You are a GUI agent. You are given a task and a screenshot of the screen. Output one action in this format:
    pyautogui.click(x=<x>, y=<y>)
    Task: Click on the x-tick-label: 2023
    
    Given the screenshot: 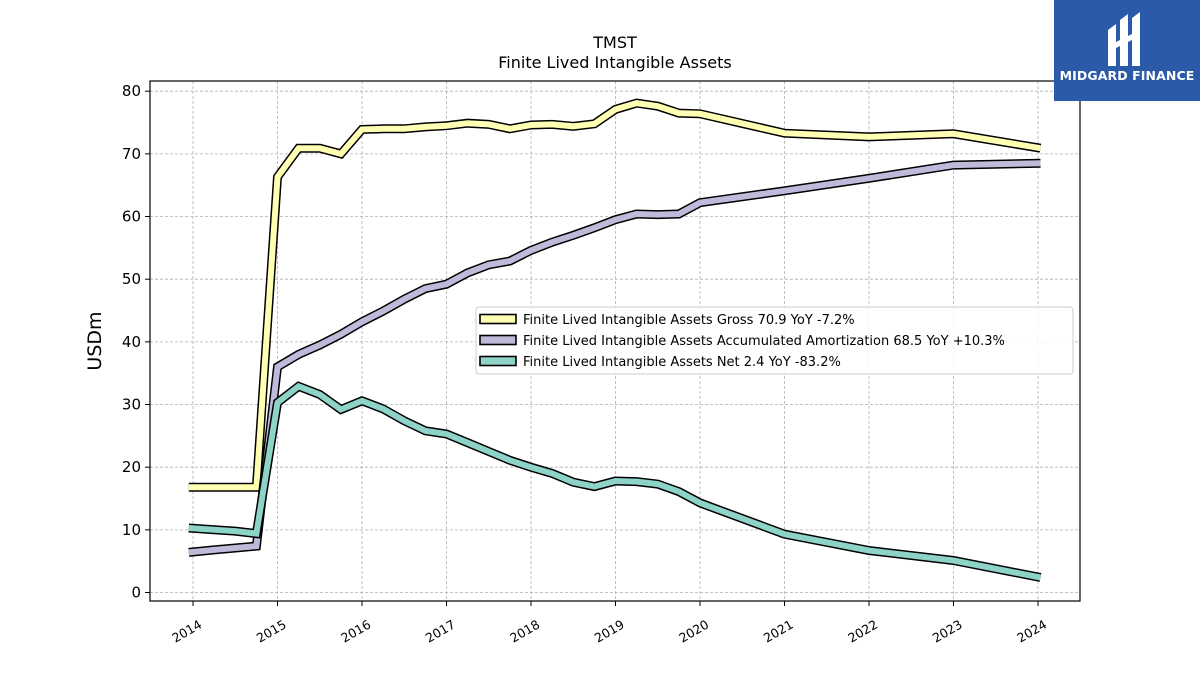 What is the action you would take?
    pyautogui.click(x=947, y=631)
    